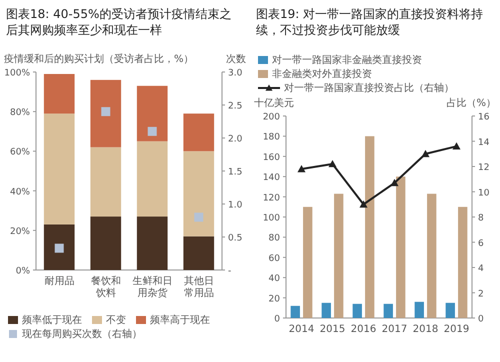 The height and width of the screenshot is (362, 500). What do you see at coordinates (481, 294) in the screenshot?
I see `y2-tick-label: 2` at bounding box center [481, 294].